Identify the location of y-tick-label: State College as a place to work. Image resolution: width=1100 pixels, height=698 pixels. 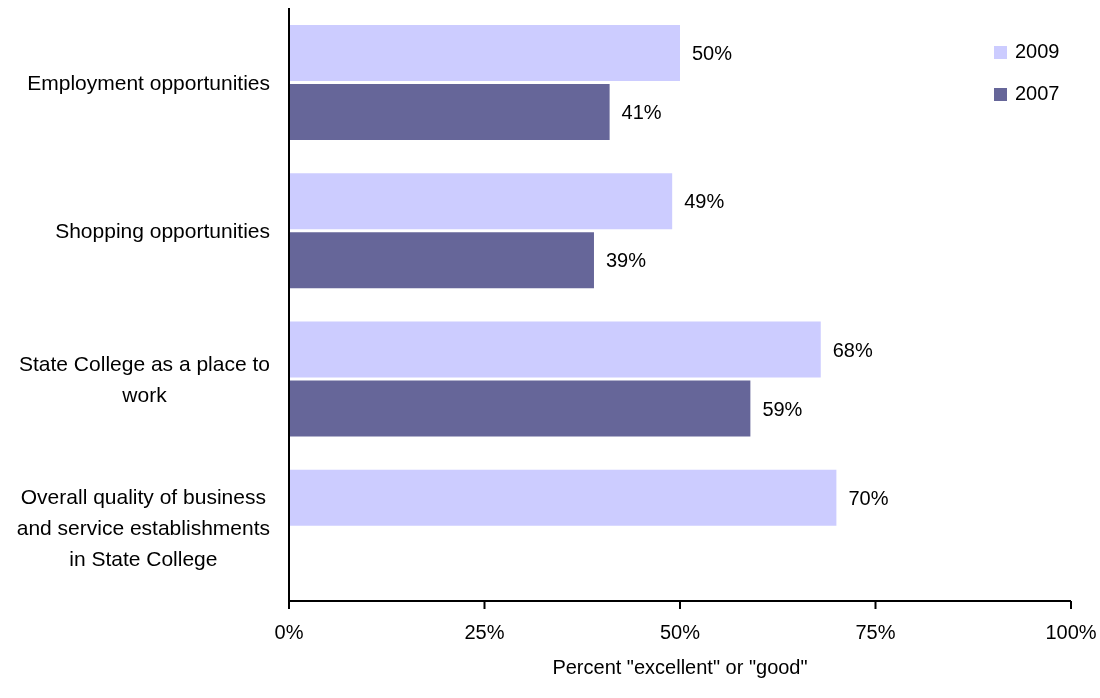
(144, 378).